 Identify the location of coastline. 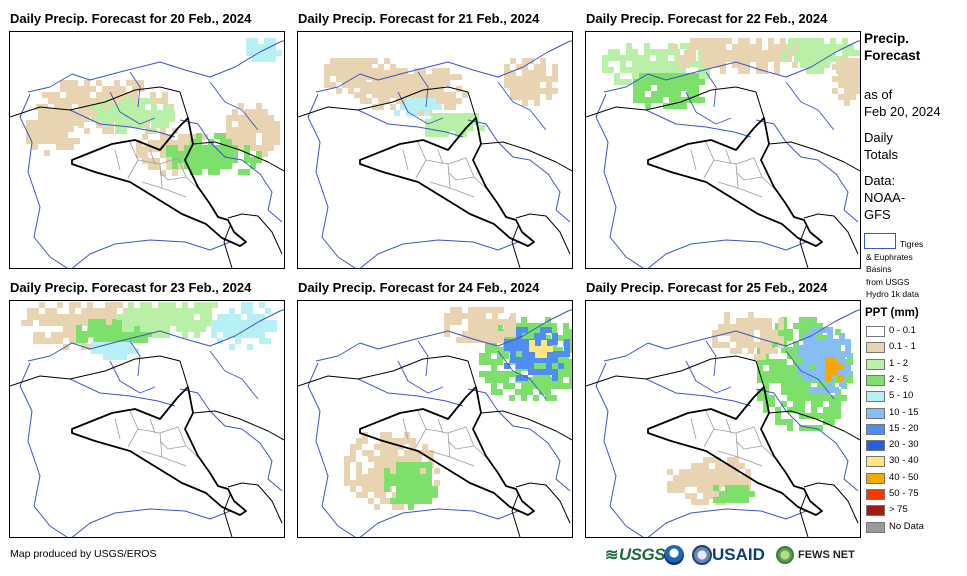
(829, 240).